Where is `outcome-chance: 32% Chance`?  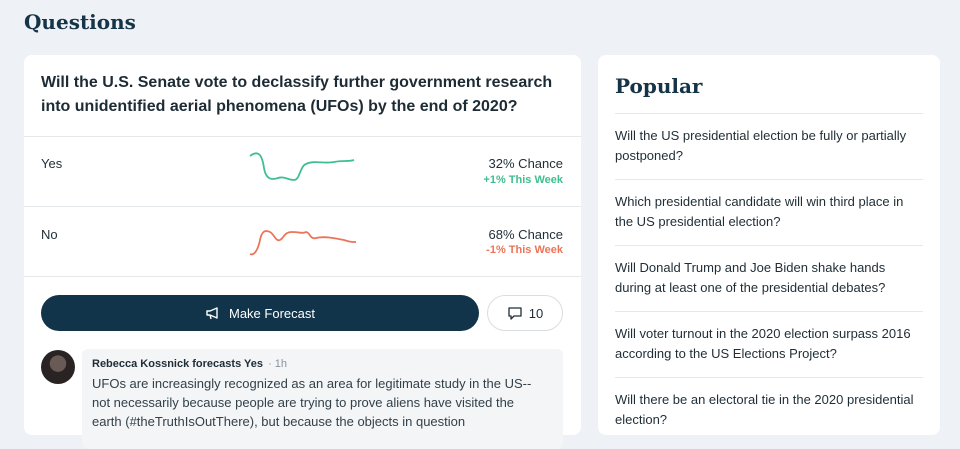 outcome-chance: 32% Chance is located at coordinates (525, 163).